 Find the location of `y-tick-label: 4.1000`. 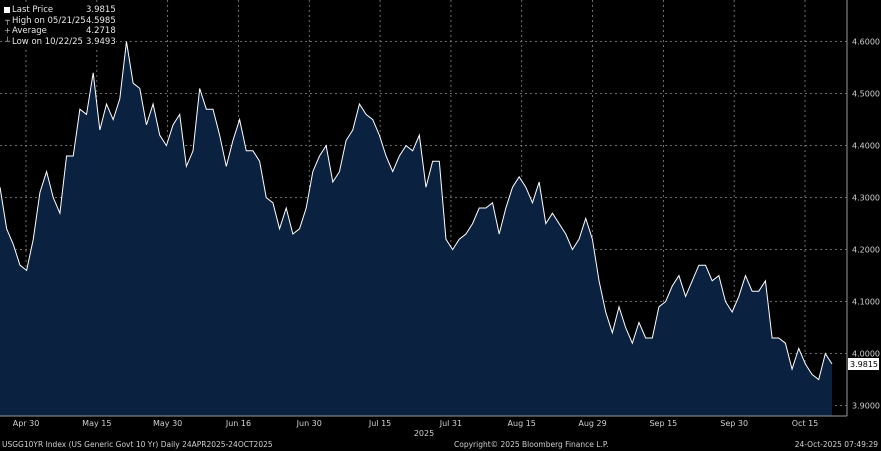

y-tick-label: 4.1000 is located at coordinates (866, 302).